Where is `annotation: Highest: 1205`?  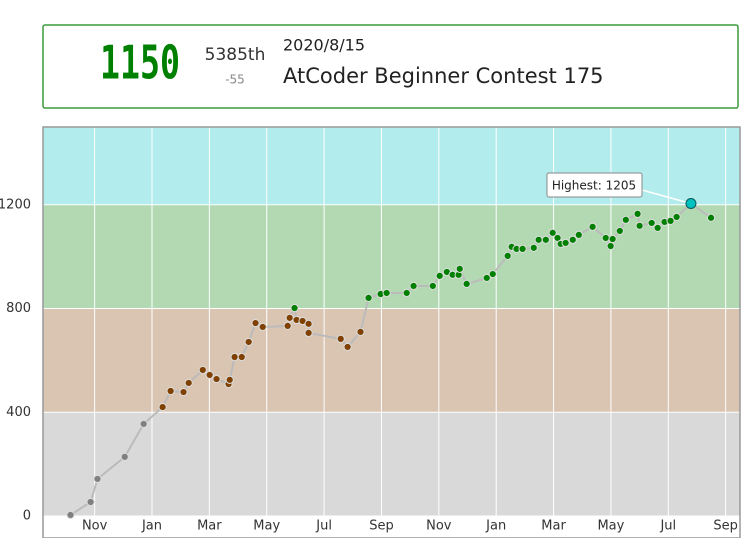 annotation: Highest: 1205 is located at coordinates (594, 186).